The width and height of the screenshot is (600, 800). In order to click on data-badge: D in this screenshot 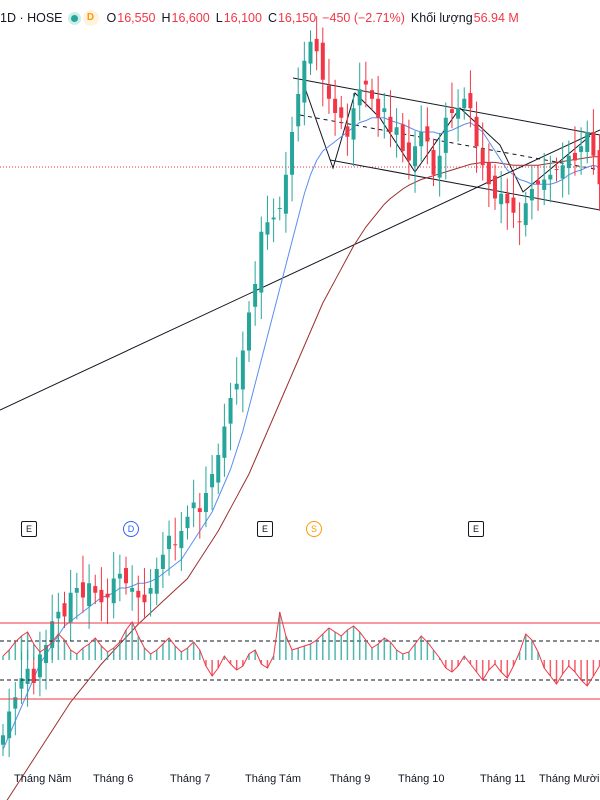, I will do `click(90, 18)`.